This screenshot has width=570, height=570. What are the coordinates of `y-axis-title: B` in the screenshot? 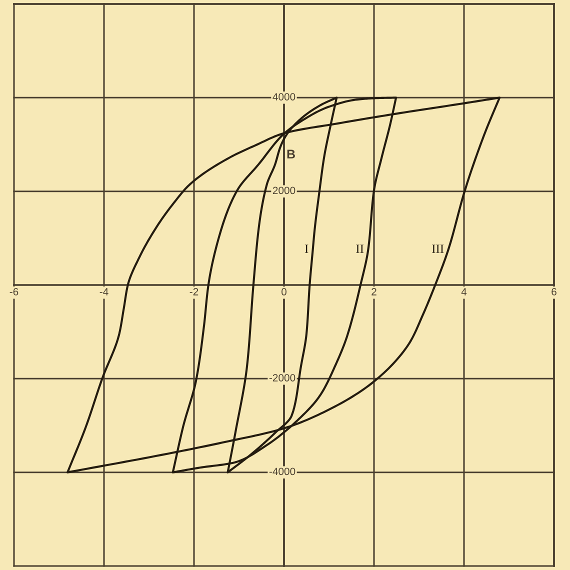 It's located at (291, 154).